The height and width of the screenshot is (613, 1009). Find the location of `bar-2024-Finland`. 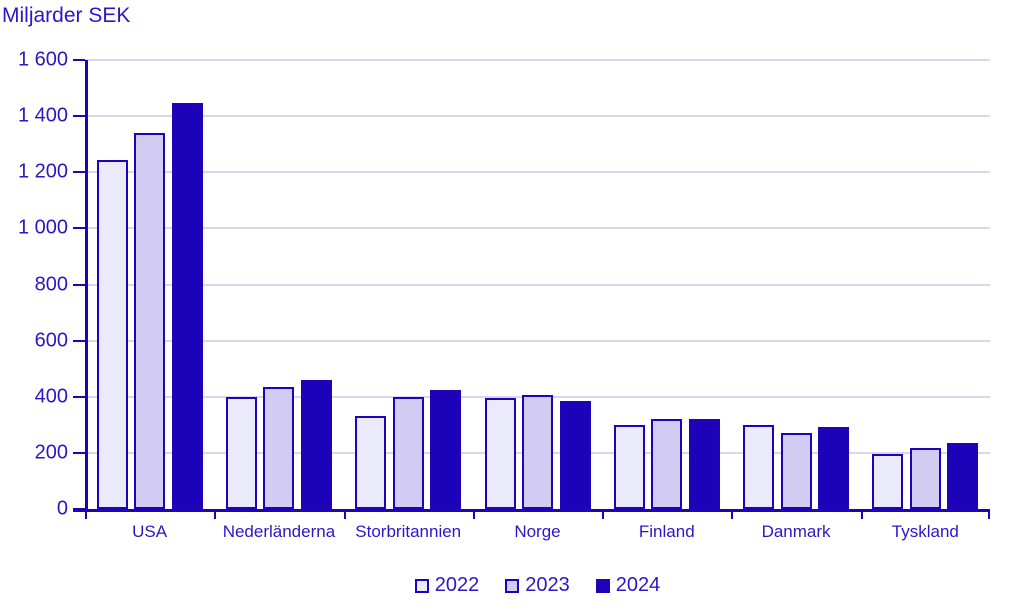

bar-2024-Finland is located at coordinates (704, 463).